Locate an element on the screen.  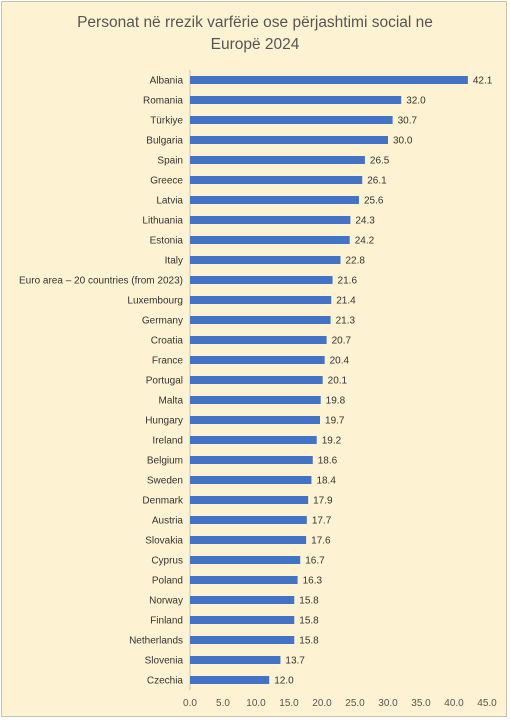
category-label: Denmark is located at coordinates (163, 501).